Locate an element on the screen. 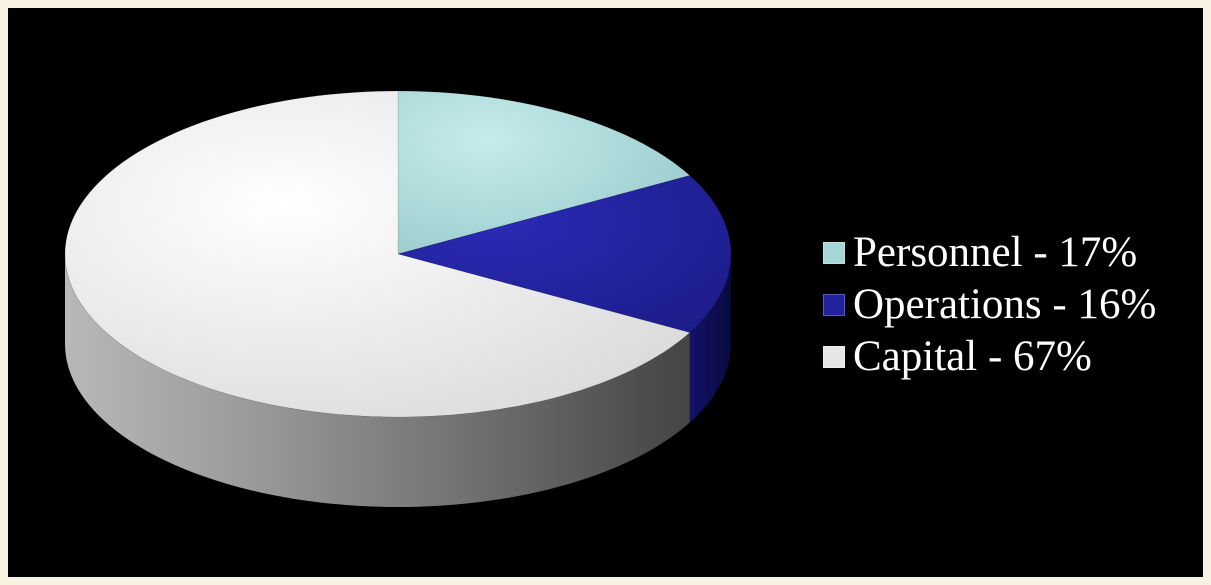 This screenshot has height=585, width=1211. pie-slice-operations is located at coordinates (564, 254).